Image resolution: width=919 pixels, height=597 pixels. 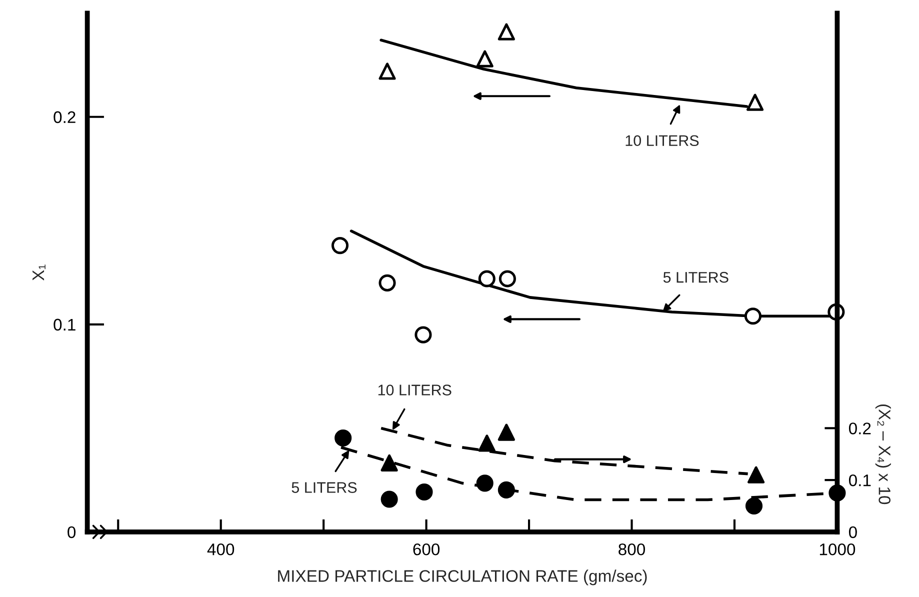 What do you see at coordinates (65, 324) in the screenshot?
I see `y-tick-label: 0.1` at bounding box center [65, 324].